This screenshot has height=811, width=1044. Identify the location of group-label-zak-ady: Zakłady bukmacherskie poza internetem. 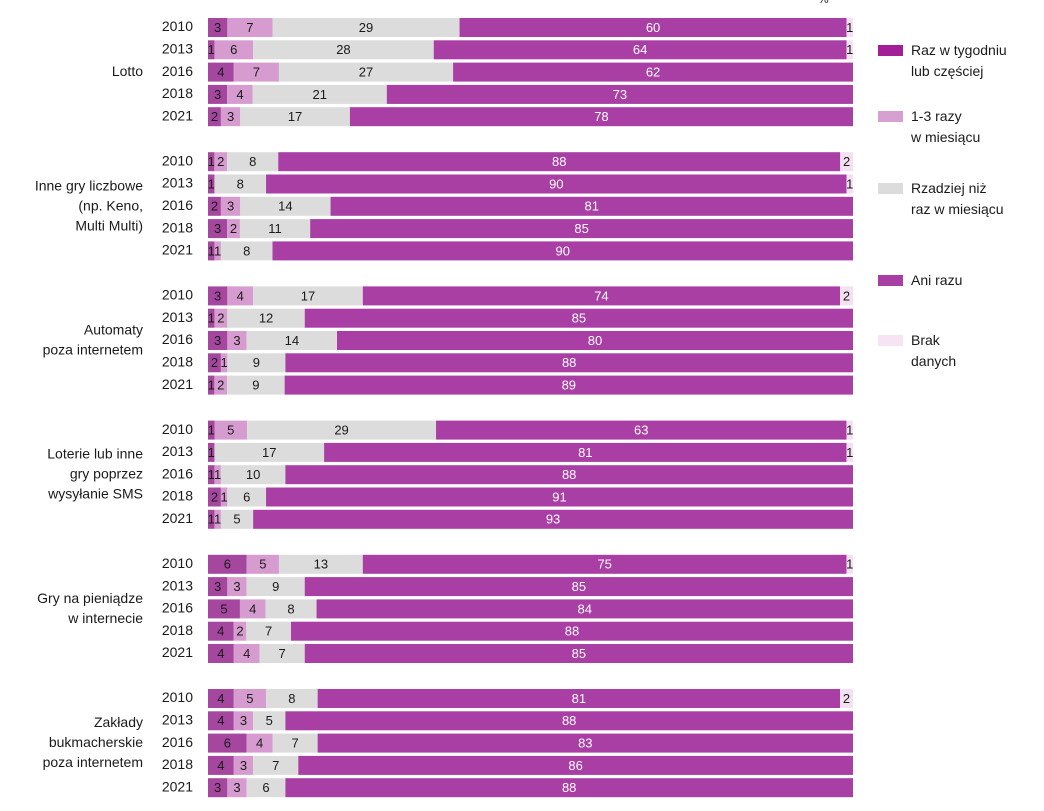
(93, 742).